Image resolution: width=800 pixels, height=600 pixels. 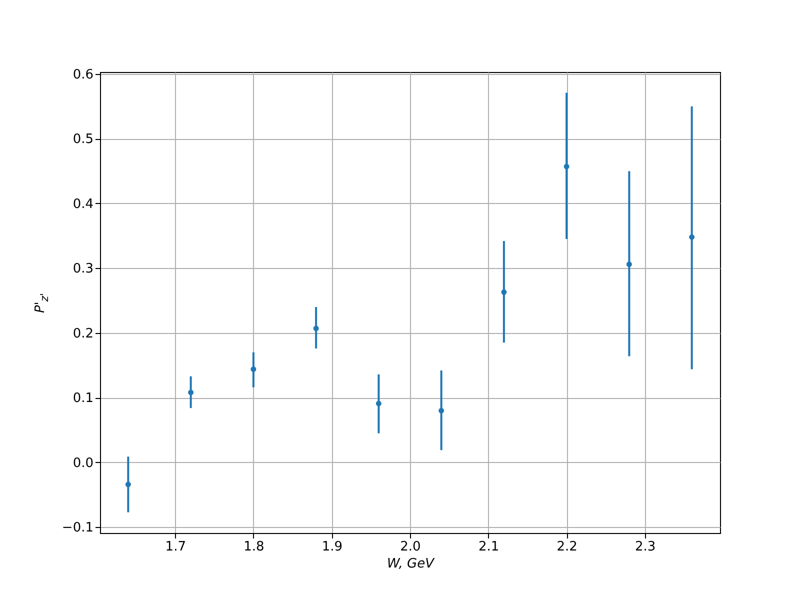 What do you see at coordinates (83, 140) in the screenshot?
I see `y-tick-label: 0.5` at bounding box center [83, 140].